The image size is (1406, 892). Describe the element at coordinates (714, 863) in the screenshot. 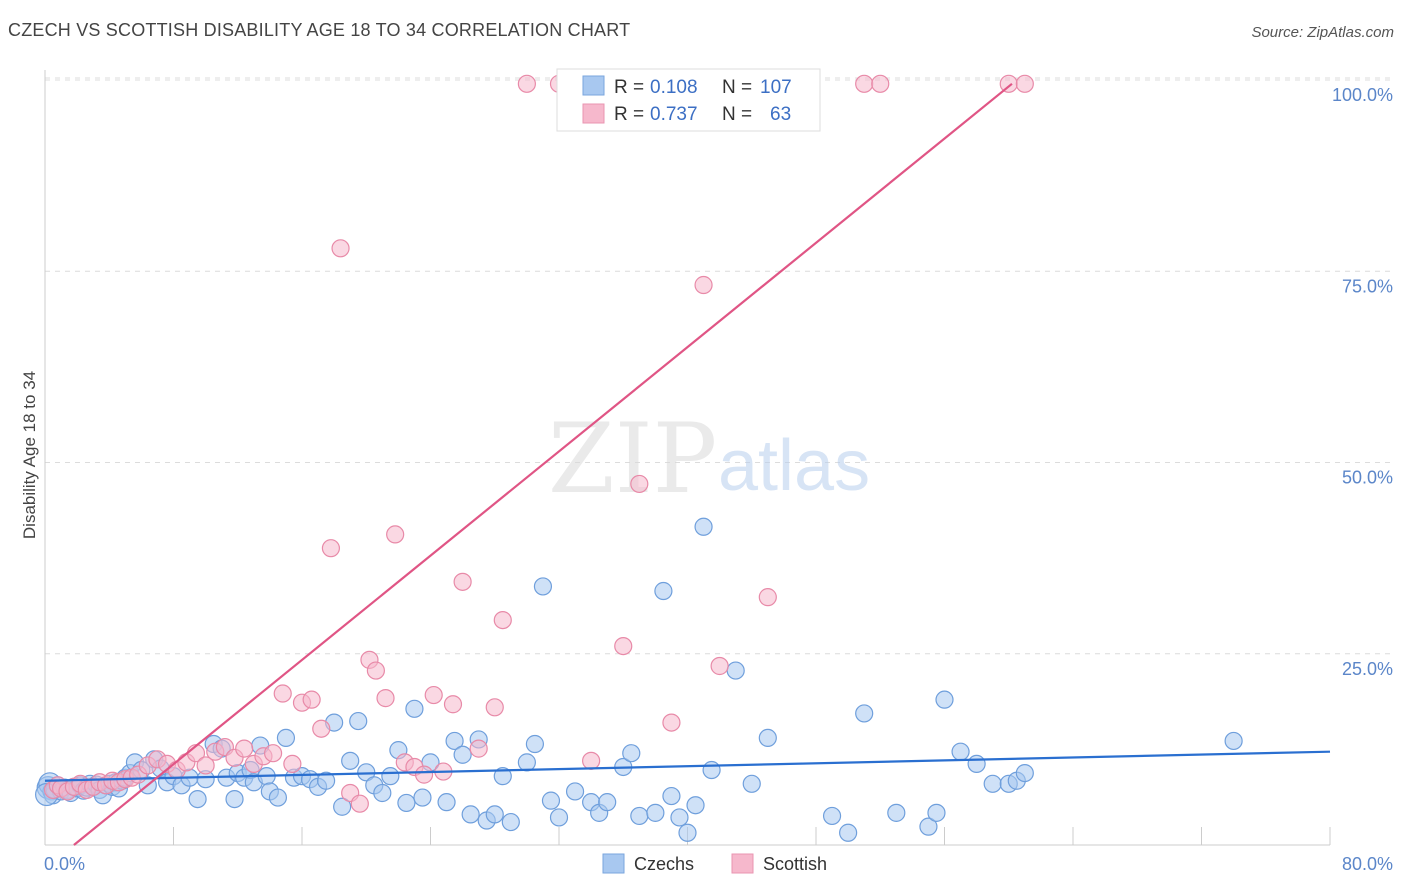

I see `legend-bottom: Czechs Scottish` at that location.